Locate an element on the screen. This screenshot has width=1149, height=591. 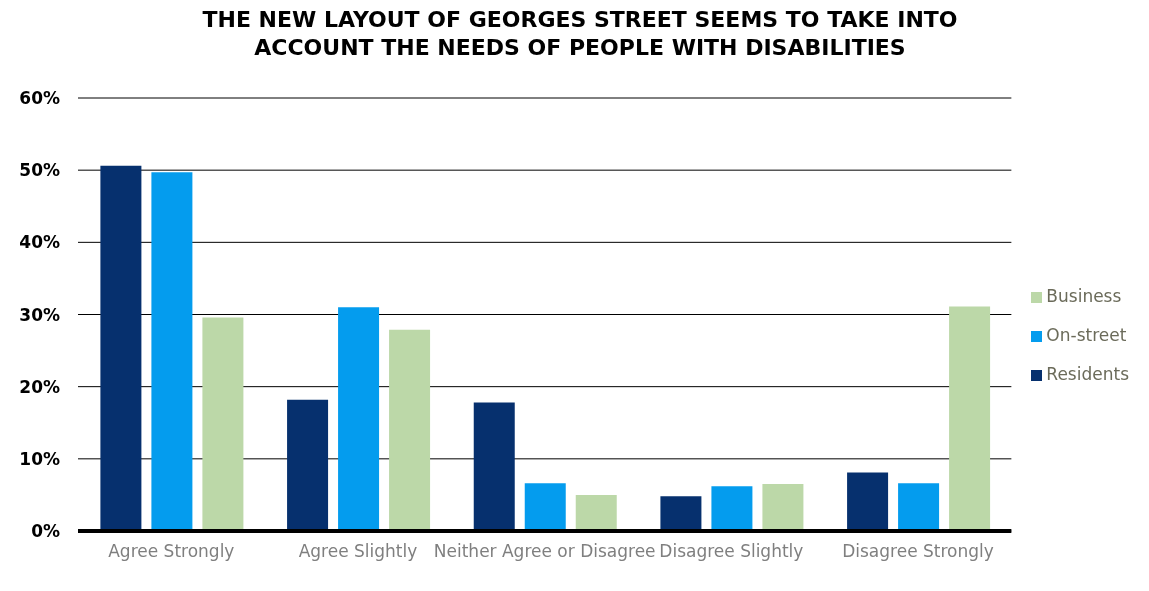
legend-label: Business is located at coordinates (1084, 296).